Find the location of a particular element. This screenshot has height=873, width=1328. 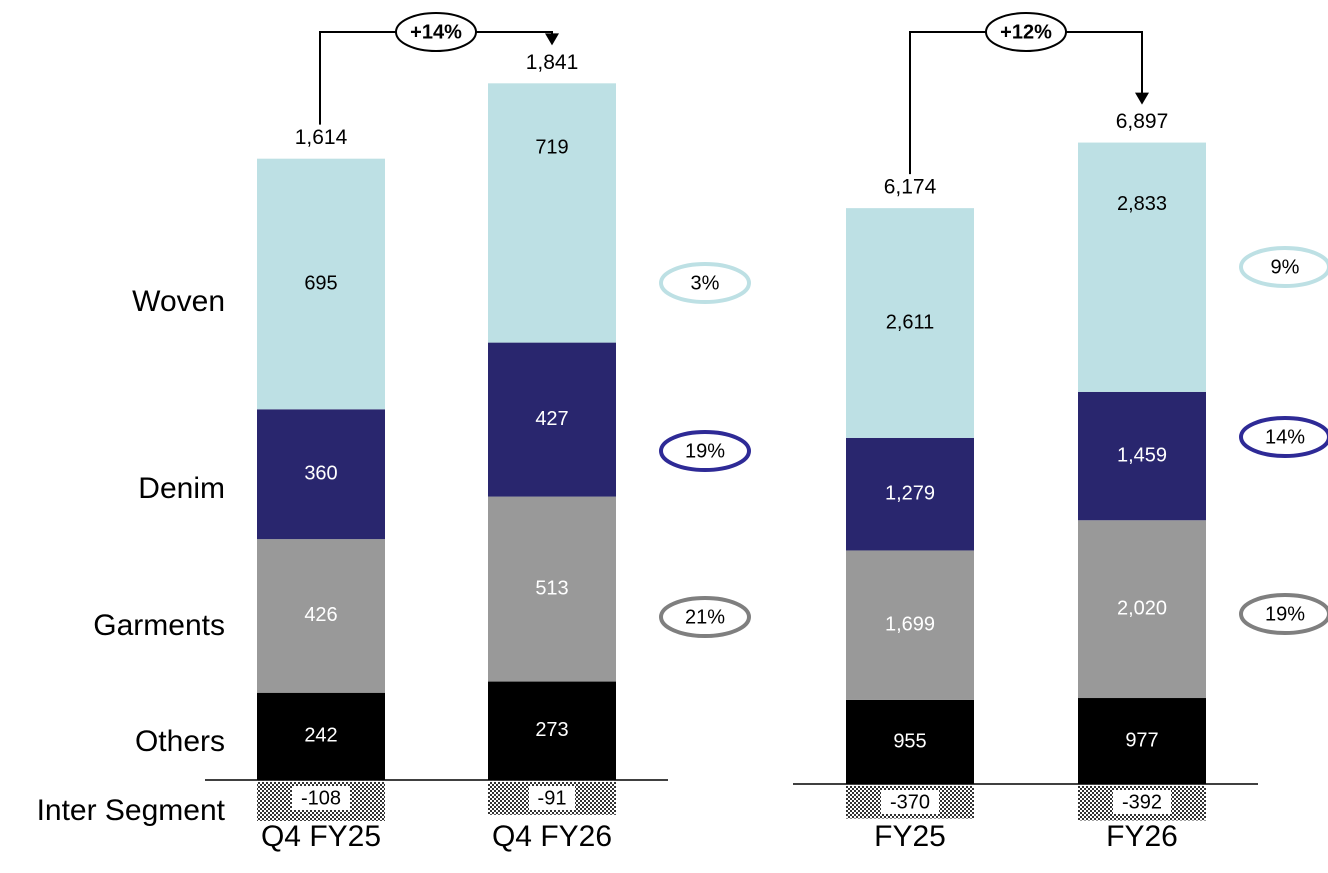

growth-label-denim: 14% is located at coordinates (1285, 437).